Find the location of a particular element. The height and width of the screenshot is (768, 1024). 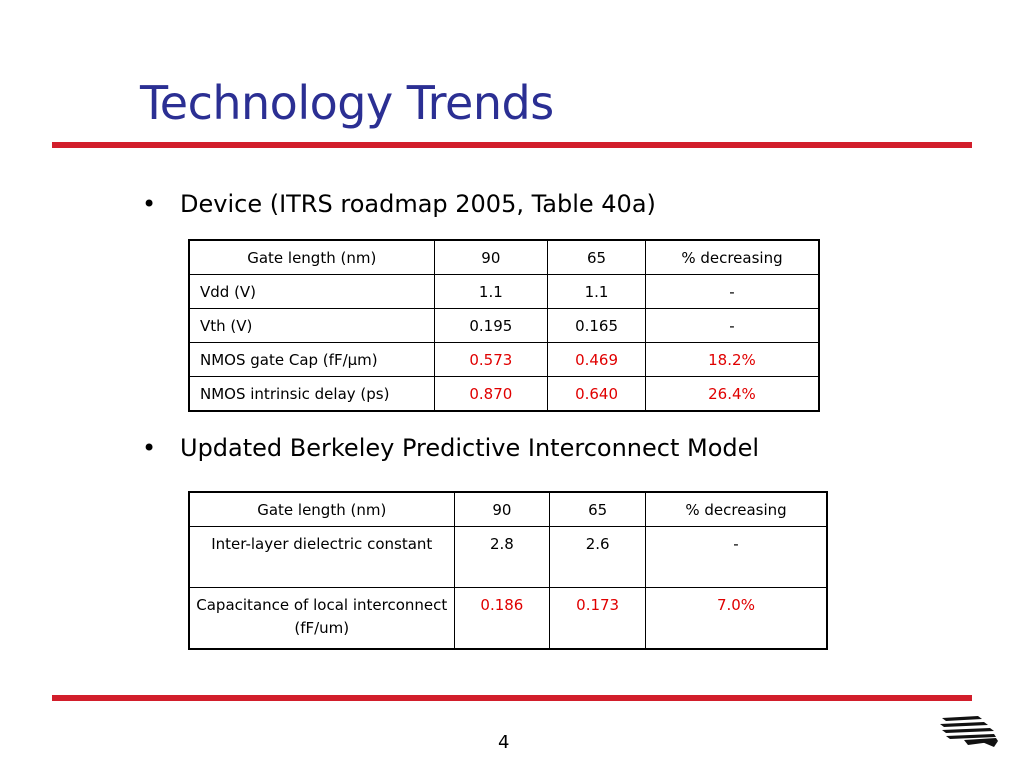

bottom-divider is located at coordinates (512, 698).